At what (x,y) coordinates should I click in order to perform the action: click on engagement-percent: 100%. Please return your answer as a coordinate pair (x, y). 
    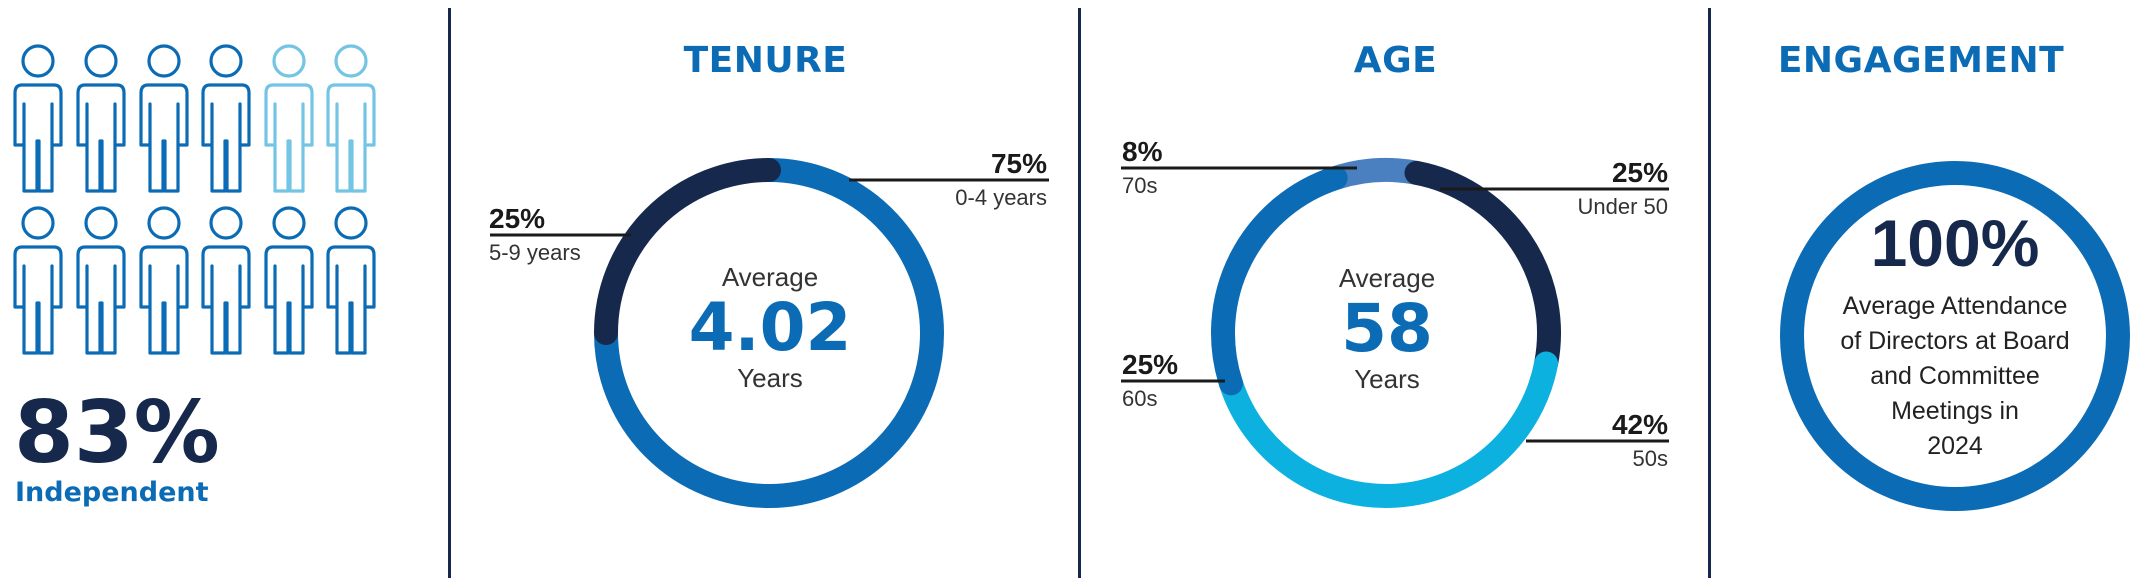
    Looking at the image, I should click on (1955, 243).